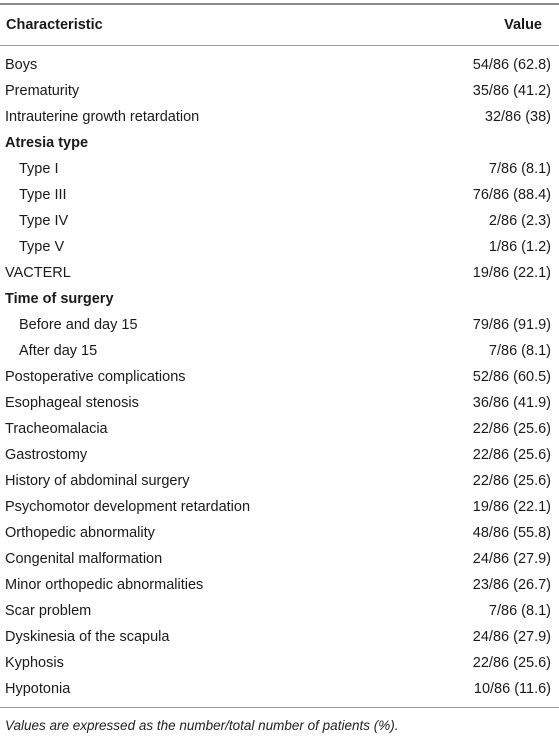  I want to click on row-value: 76/86 (88.4), so click(511, 195).